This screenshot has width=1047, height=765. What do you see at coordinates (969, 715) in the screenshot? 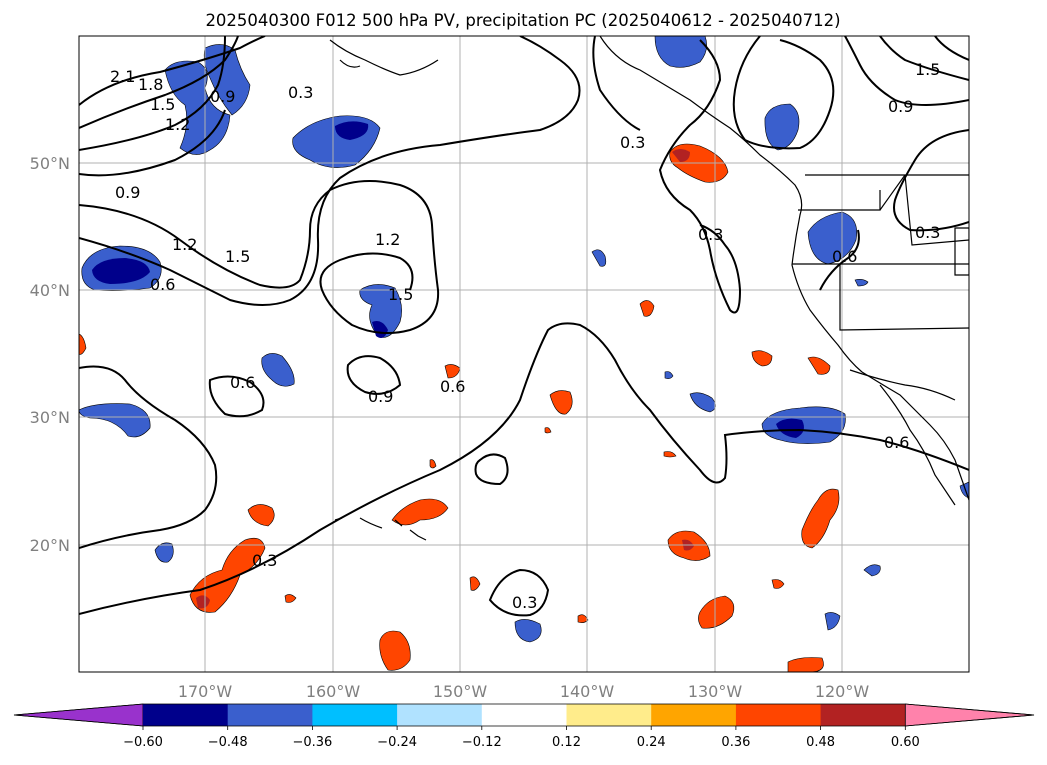
I see `colorbar-extend-max` at bounding box center [969, 715].